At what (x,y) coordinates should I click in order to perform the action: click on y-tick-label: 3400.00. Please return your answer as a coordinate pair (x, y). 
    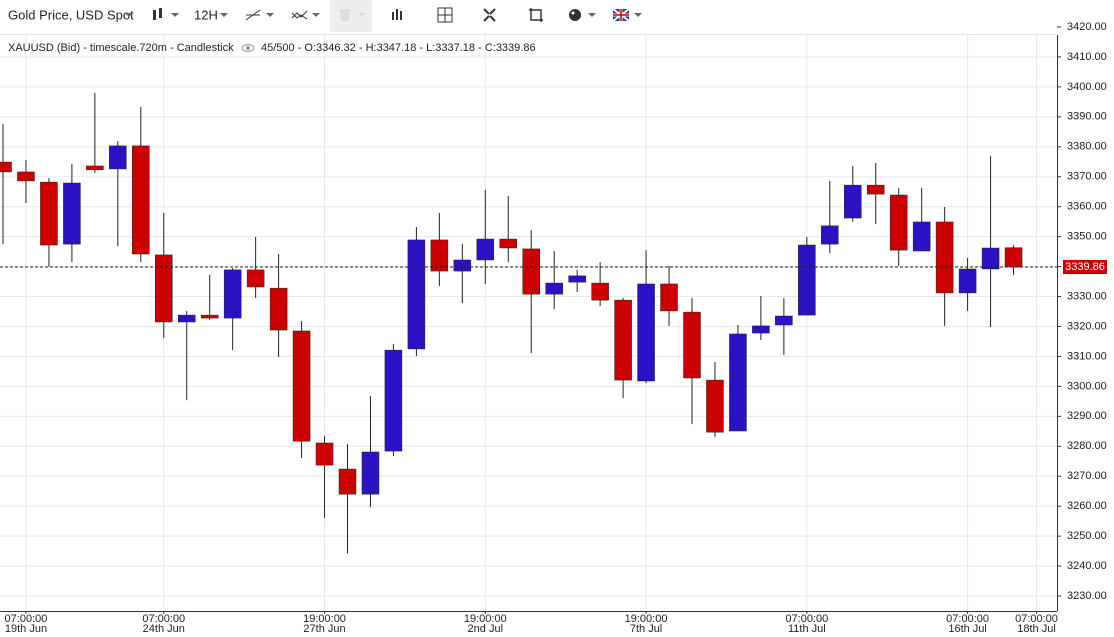
    Looking at the image, I should click on (1087, 87).